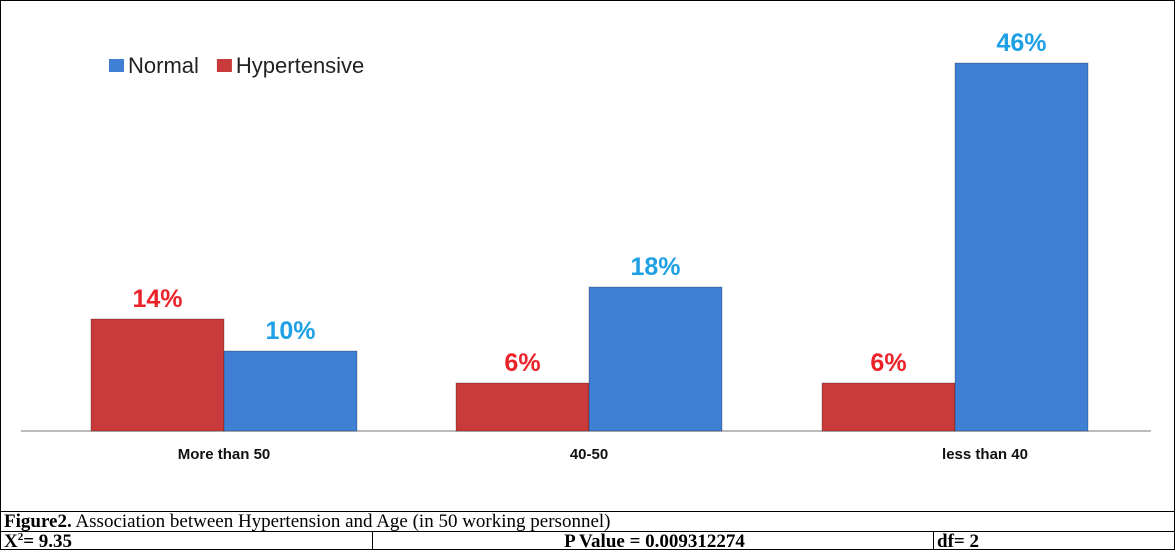  What do you see at coordinates (290, 331) in the screenshot?
I see `value-label: 10%` at bounding box center [290, 331].